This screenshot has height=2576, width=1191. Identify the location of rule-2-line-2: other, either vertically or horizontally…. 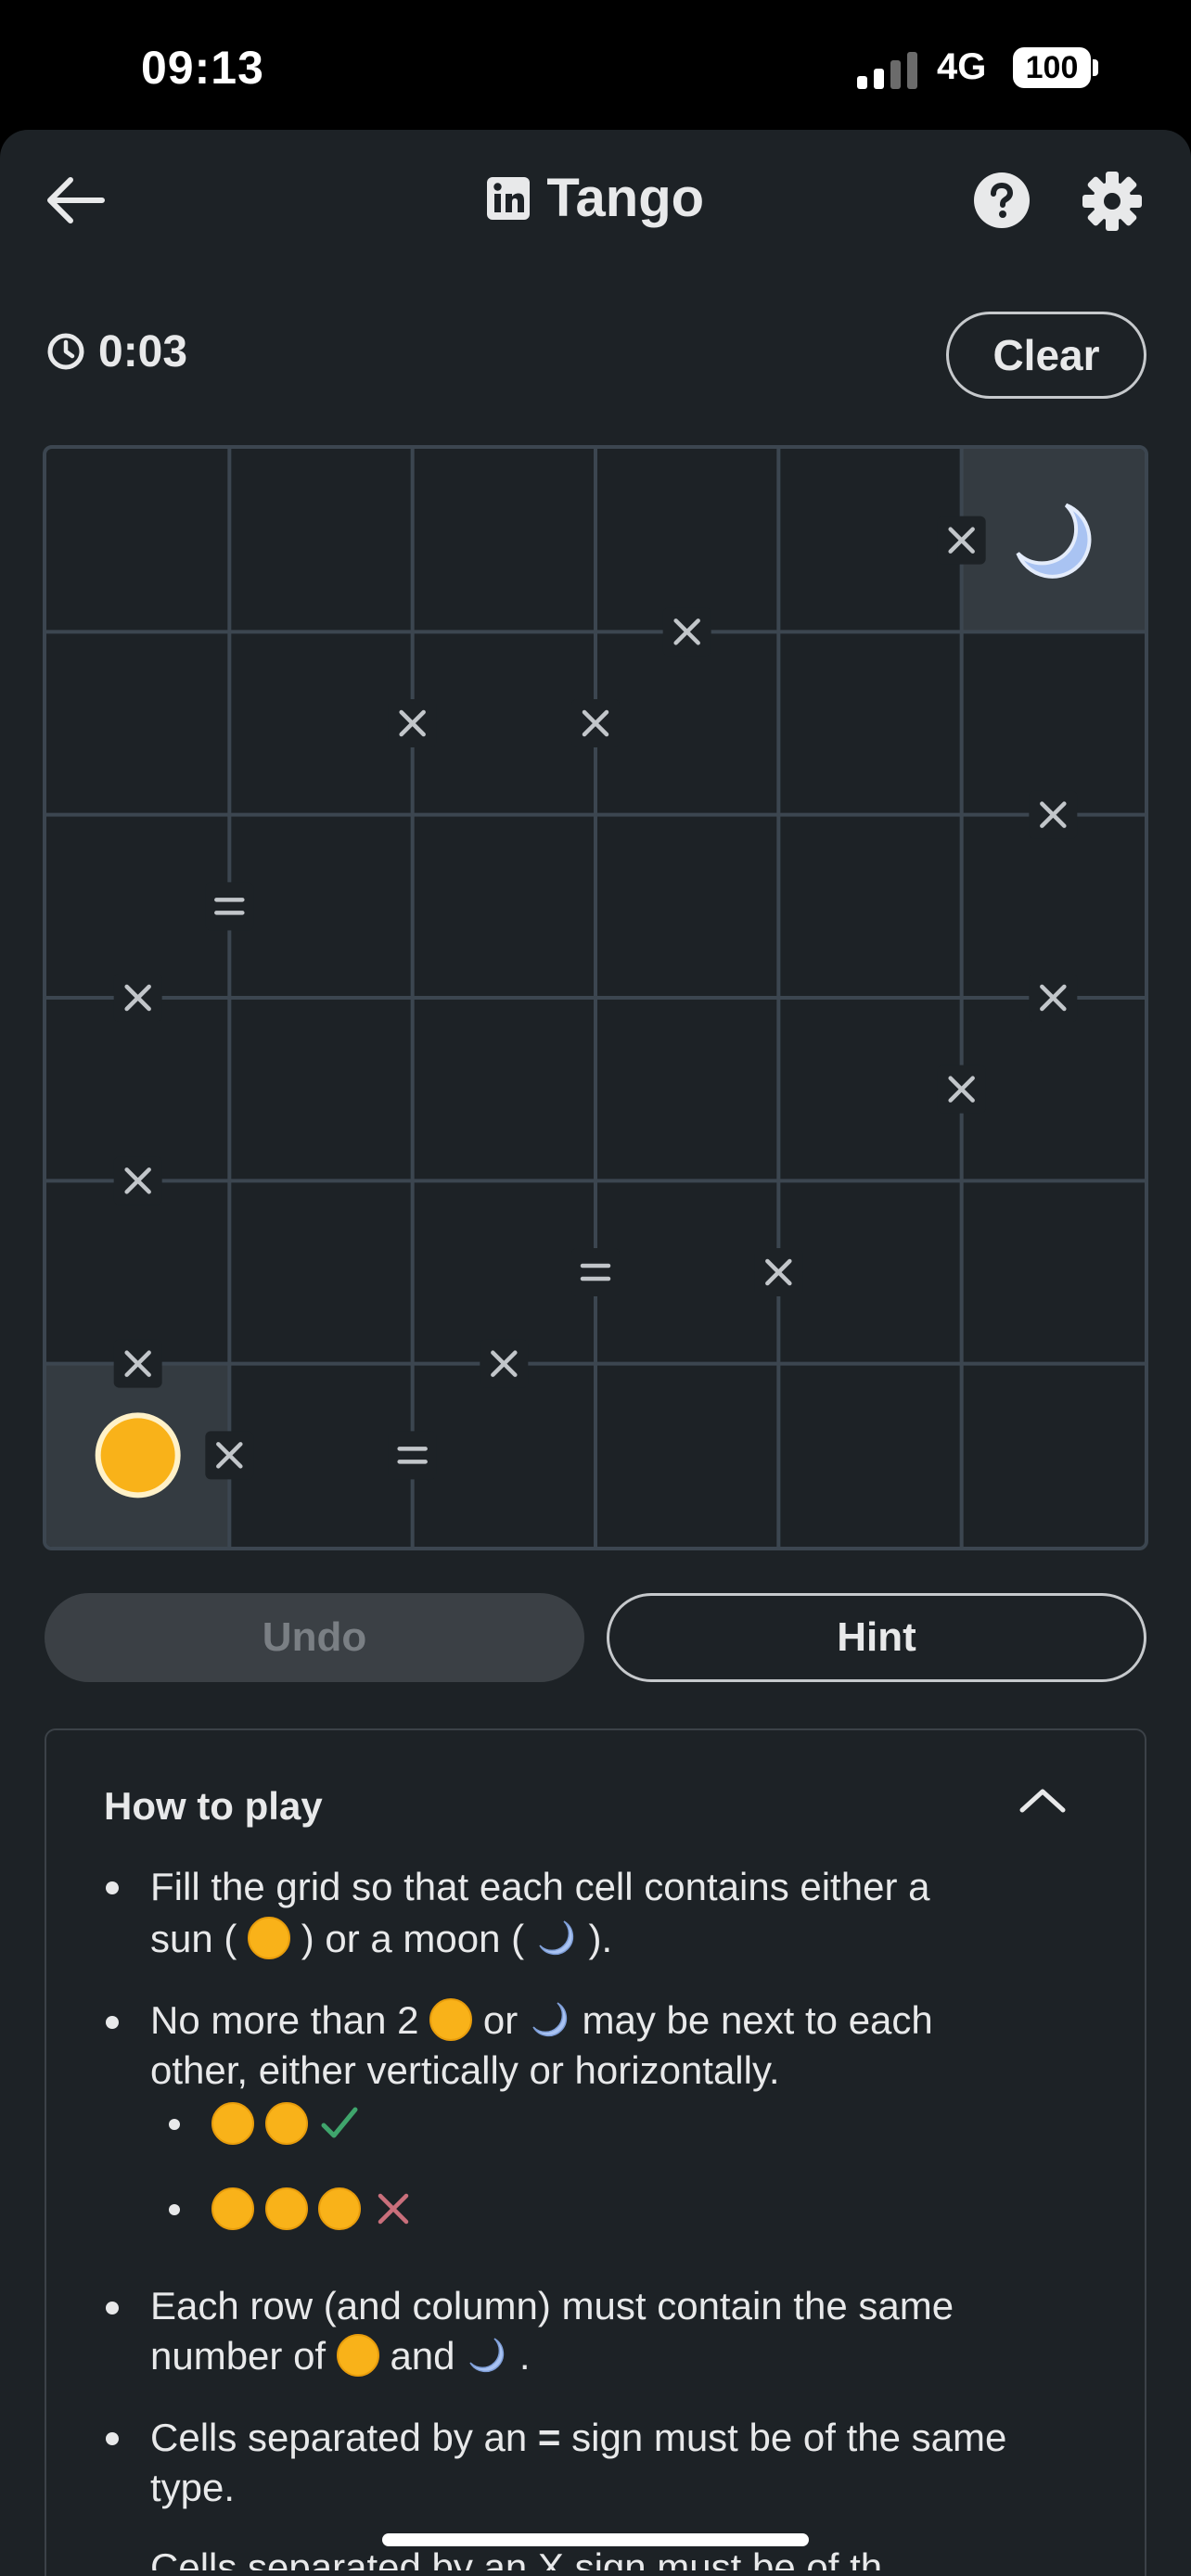
(465, 2070).